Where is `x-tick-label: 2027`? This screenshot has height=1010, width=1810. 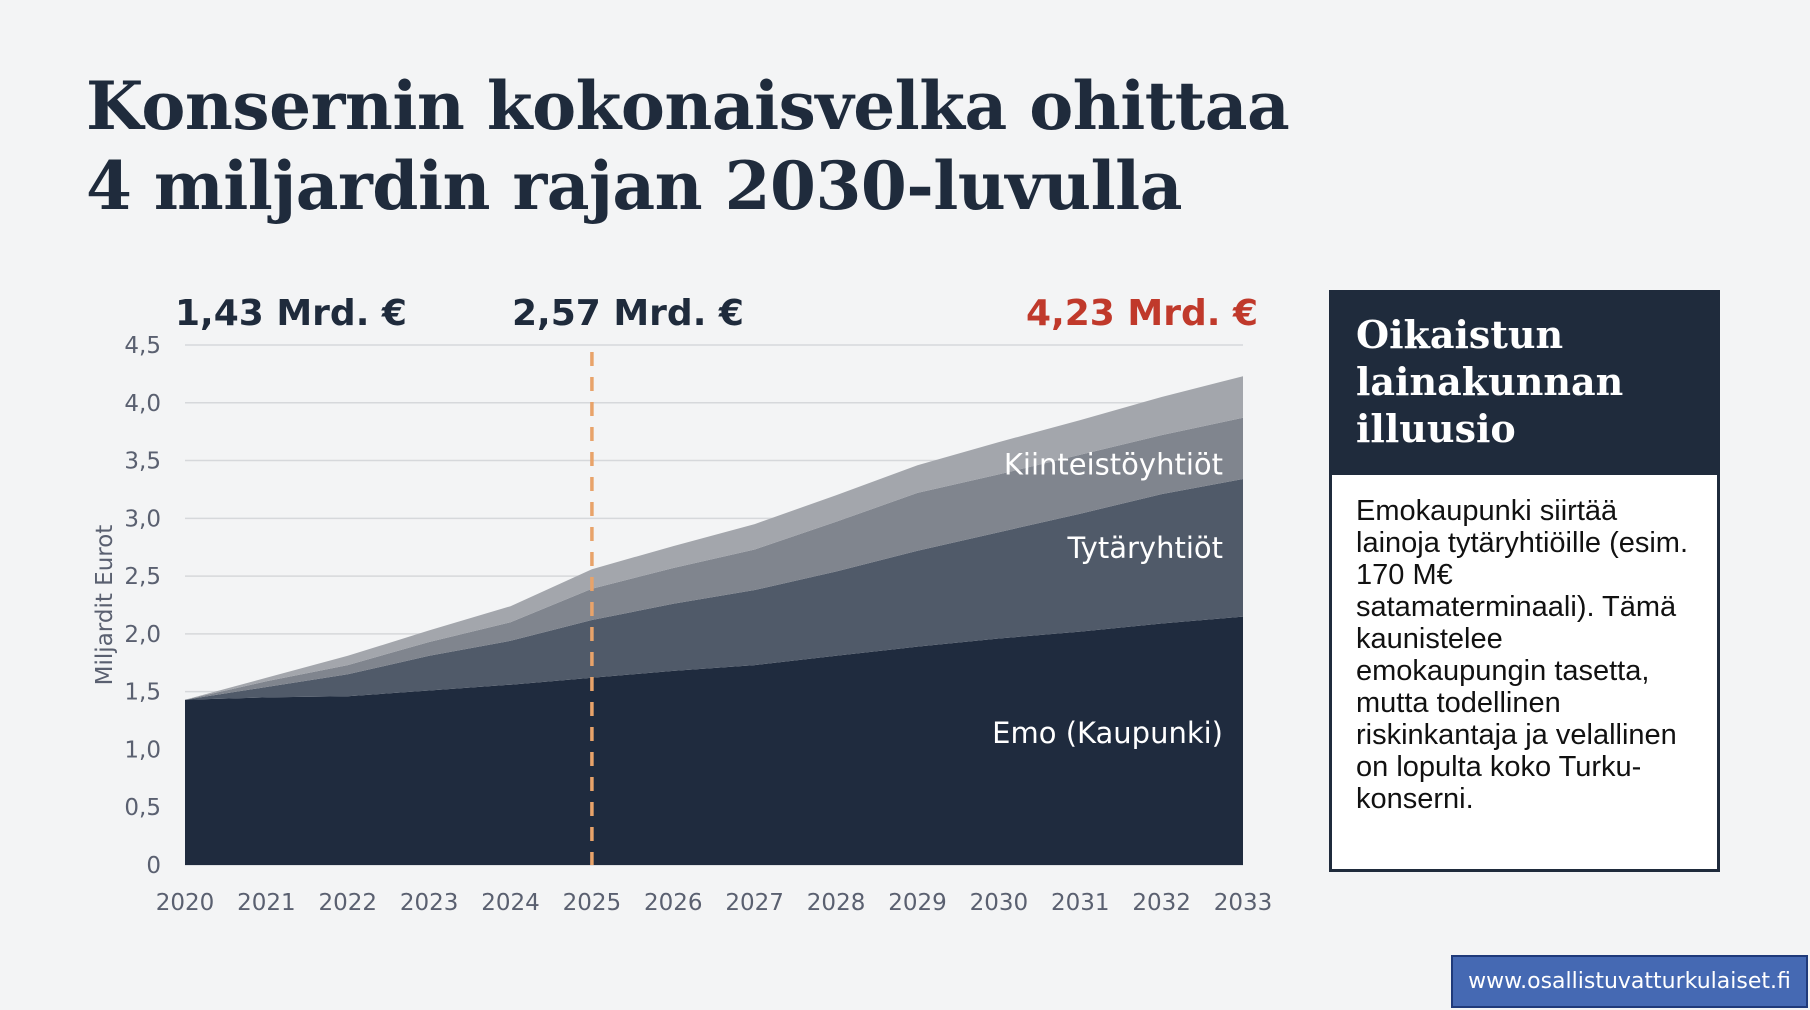 x-tick-label: 2027 is located at coordinates (754, 903).